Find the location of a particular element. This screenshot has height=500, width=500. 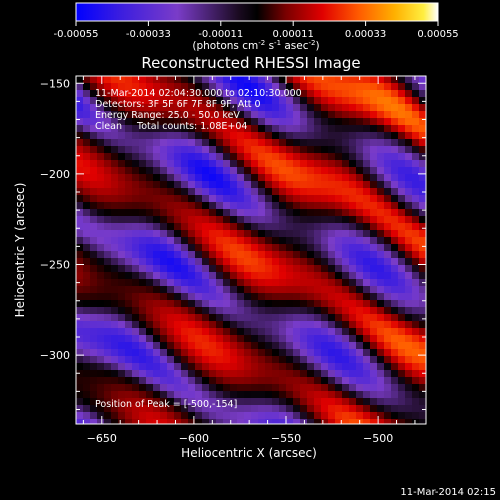

colorbar-ticks is located at coordinates (257, 23).